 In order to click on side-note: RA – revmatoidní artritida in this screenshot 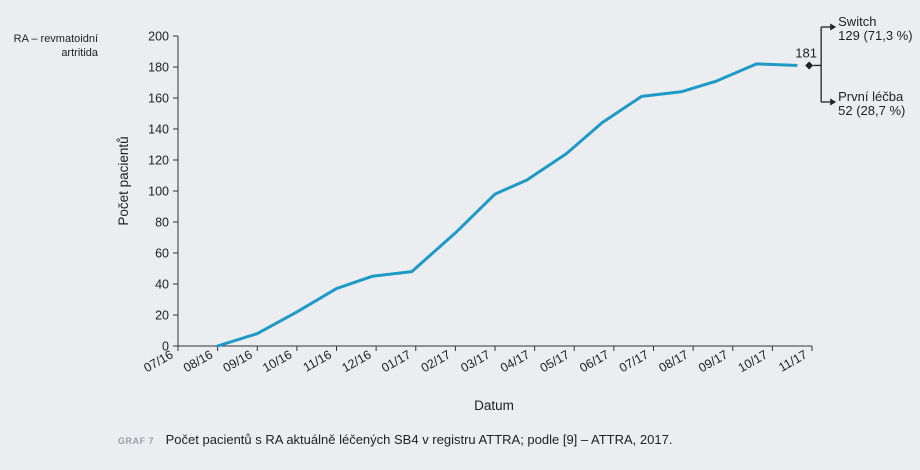, I will do `click(49, 46)`.